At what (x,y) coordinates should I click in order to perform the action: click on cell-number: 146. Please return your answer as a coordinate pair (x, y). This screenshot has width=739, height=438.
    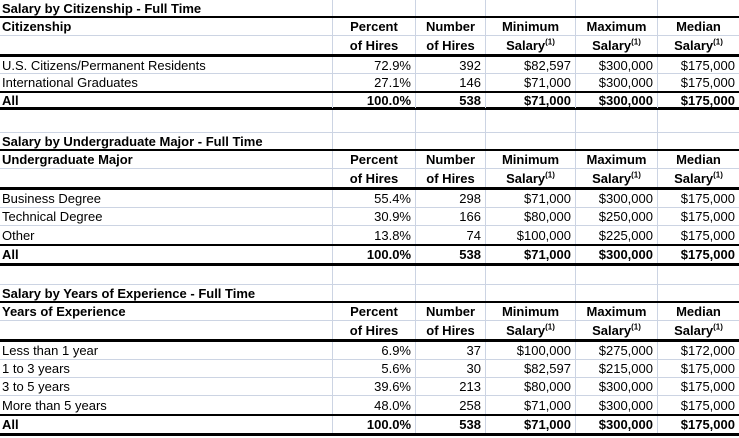
    Looking at the image, I should click on (450, 82).